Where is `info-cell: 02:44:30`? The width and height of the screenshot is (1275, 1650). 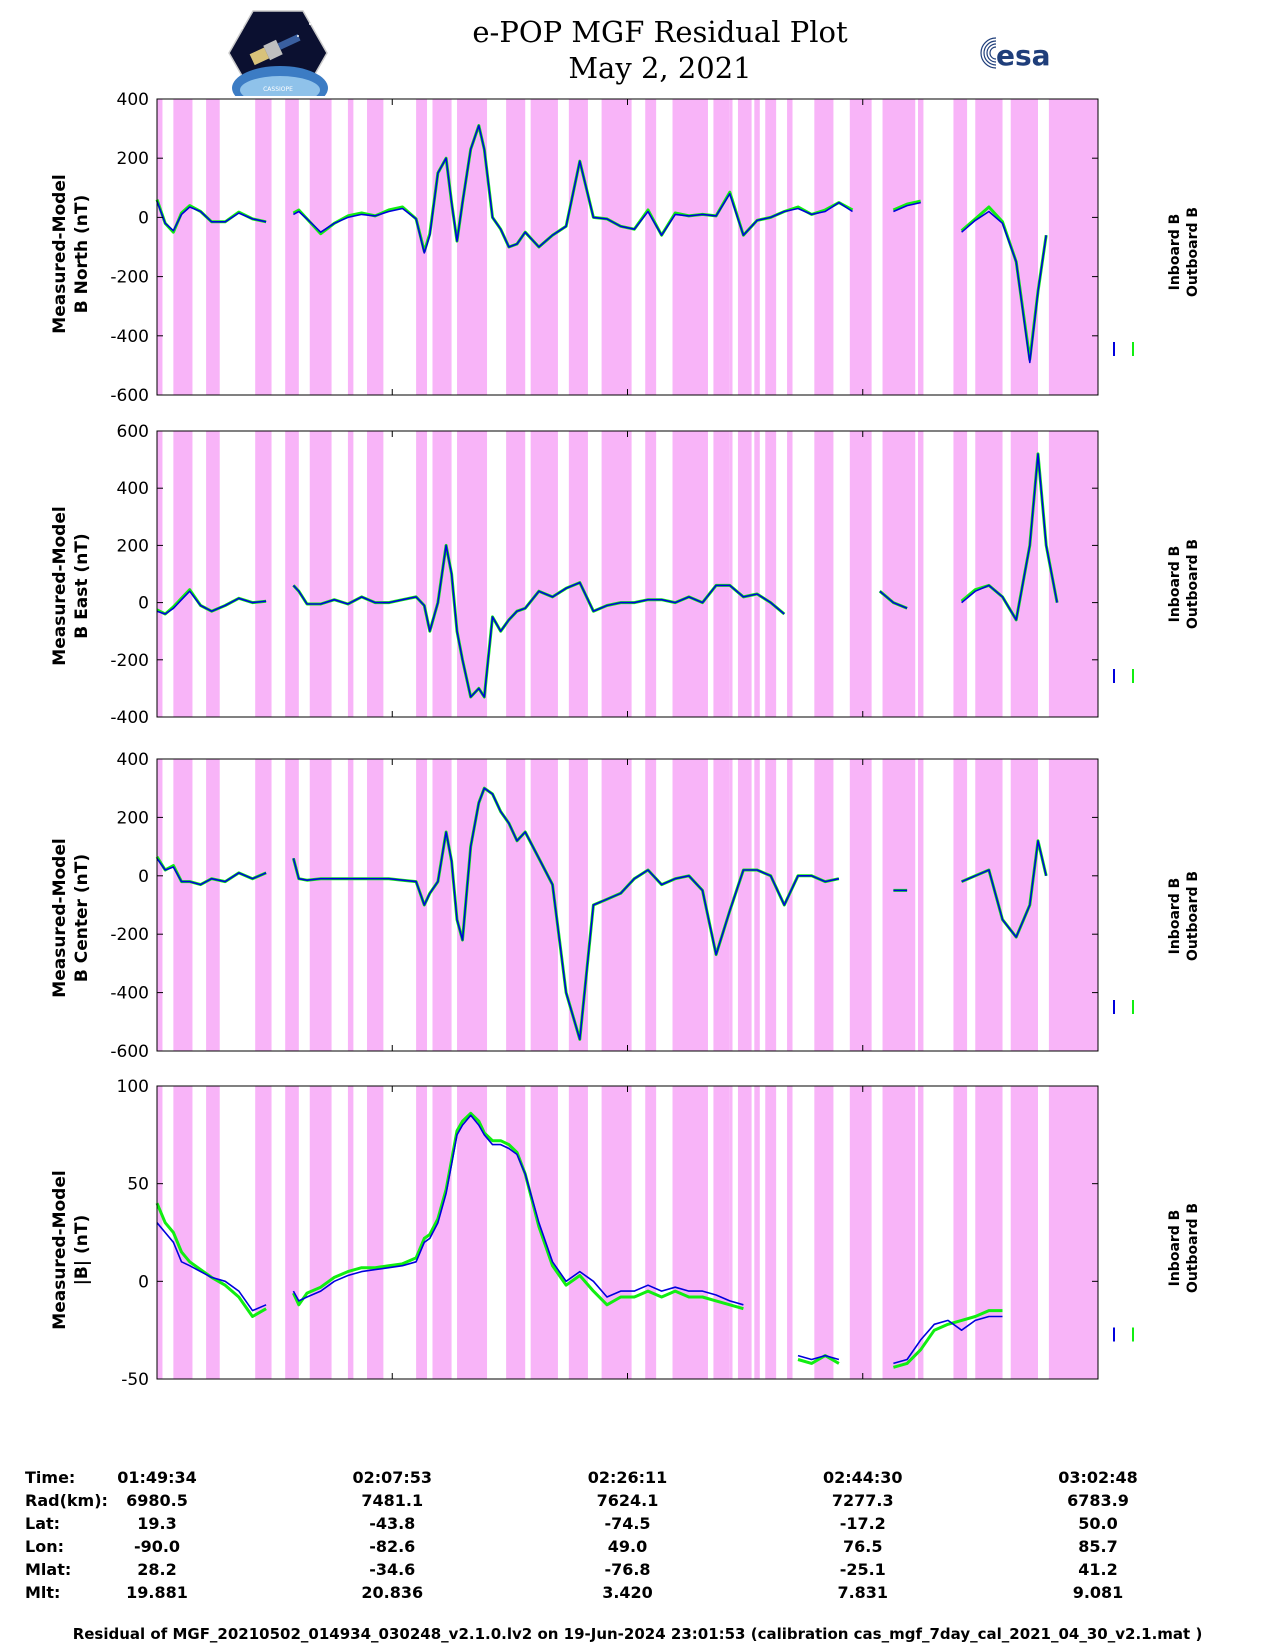 info-cell: 02:44:30 is located at coordinates (862, 1477).